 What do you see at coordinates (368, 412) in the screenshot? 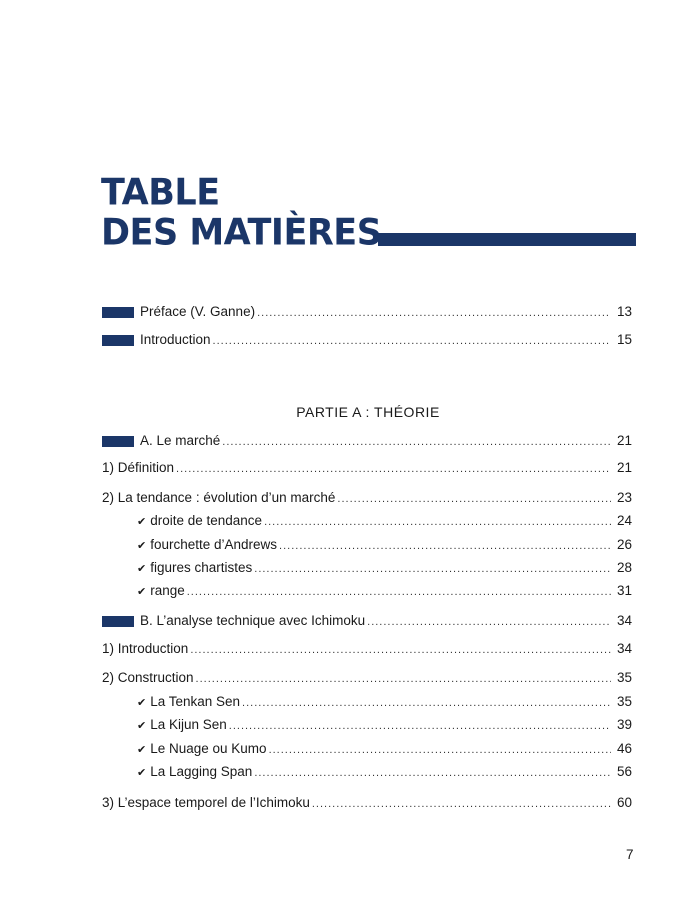
I see `part-heading: PARTIE A : THÉORIE` at bounding box center [368, 412].